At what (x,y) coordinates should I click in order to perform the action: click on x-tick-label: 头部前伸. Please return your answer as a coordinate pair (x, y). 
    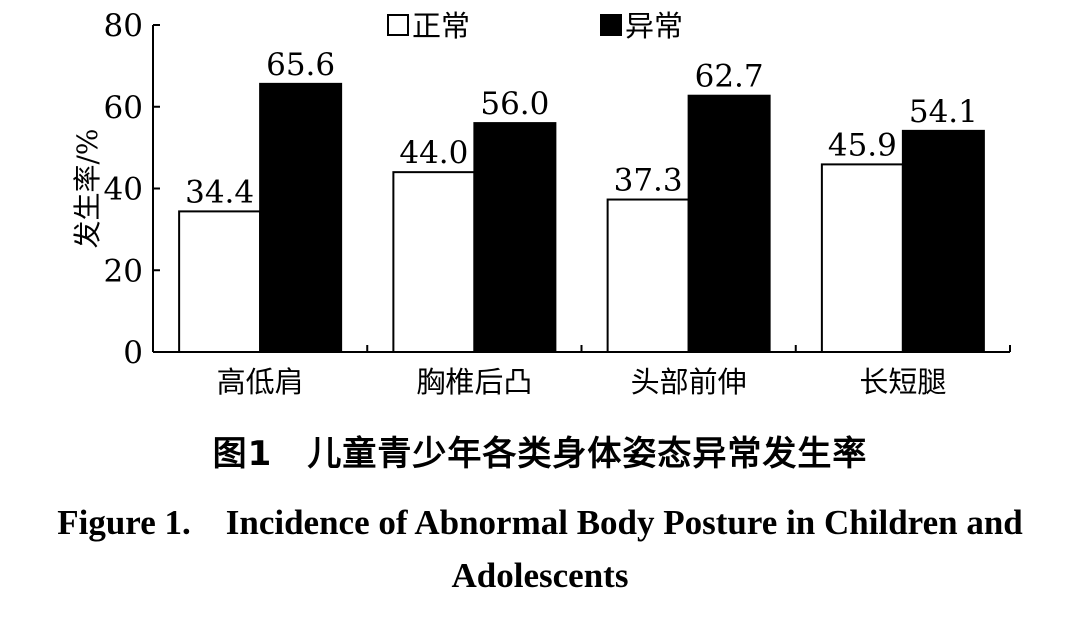
    Looking at the image, I should click on (689, 382).